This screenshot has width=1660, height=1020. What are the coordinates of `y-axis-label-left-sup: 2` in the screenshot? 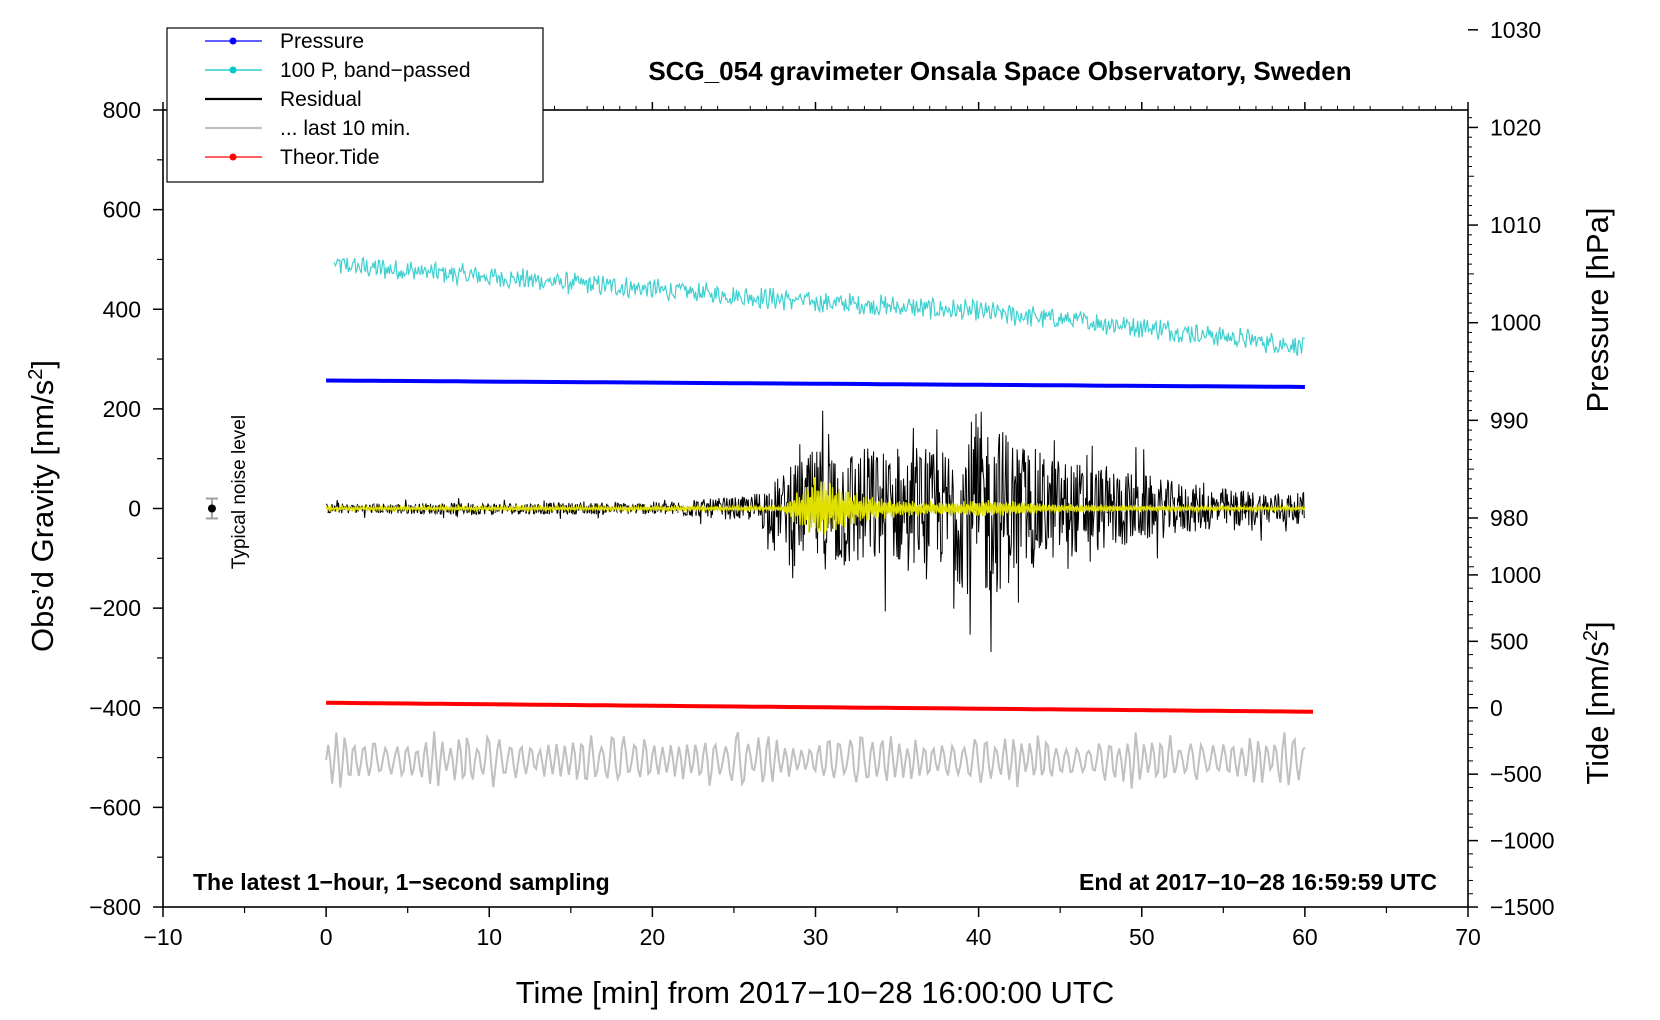 It's located at (36, 374).